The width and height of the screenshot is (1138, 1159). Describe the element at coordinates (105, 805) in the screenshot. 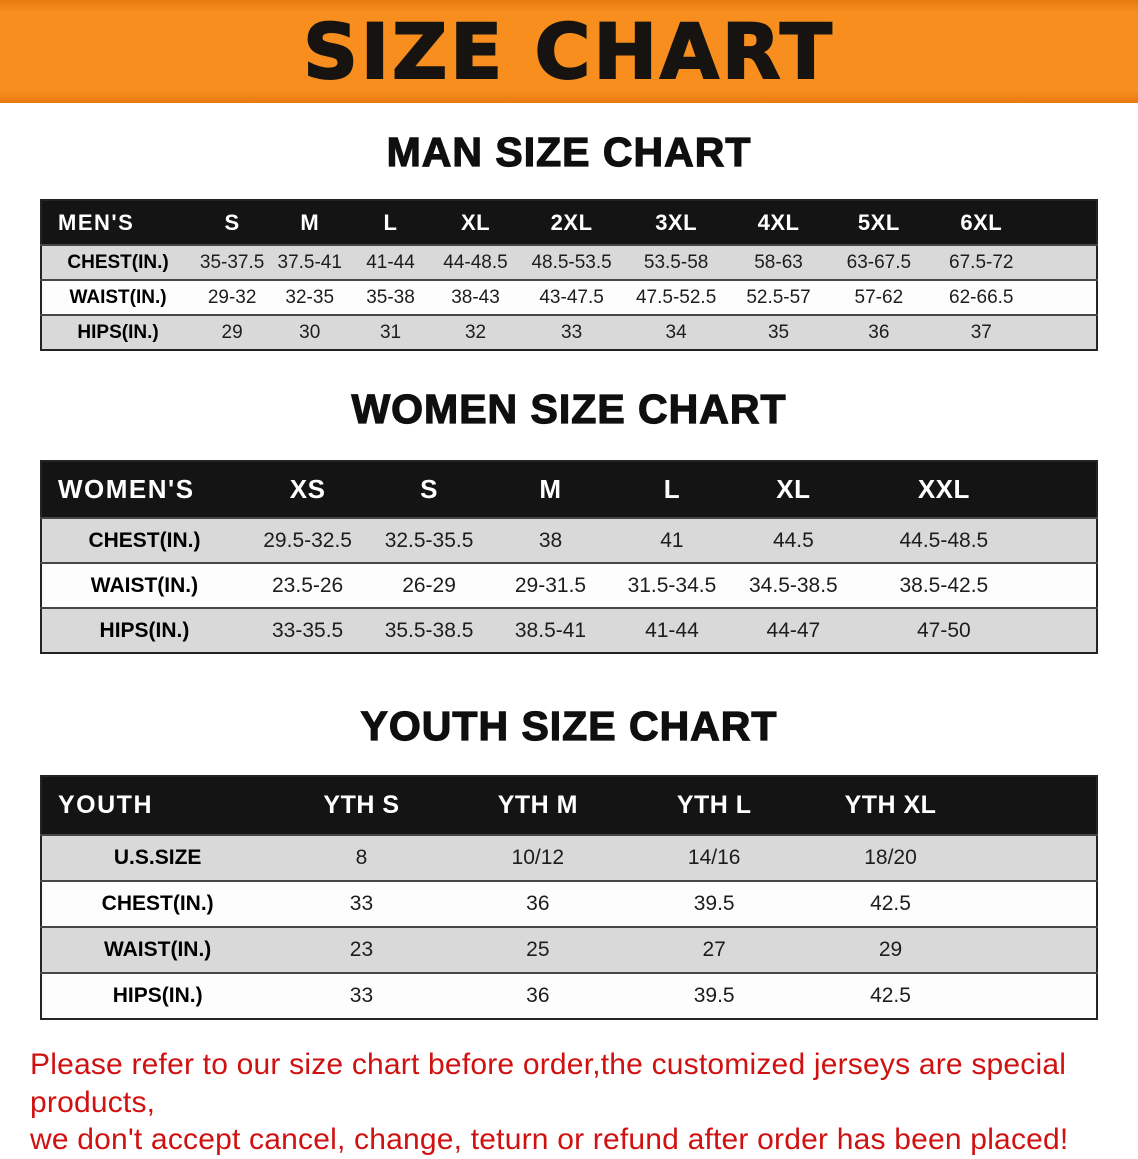

I see `table-title: YOUTH` at that location.